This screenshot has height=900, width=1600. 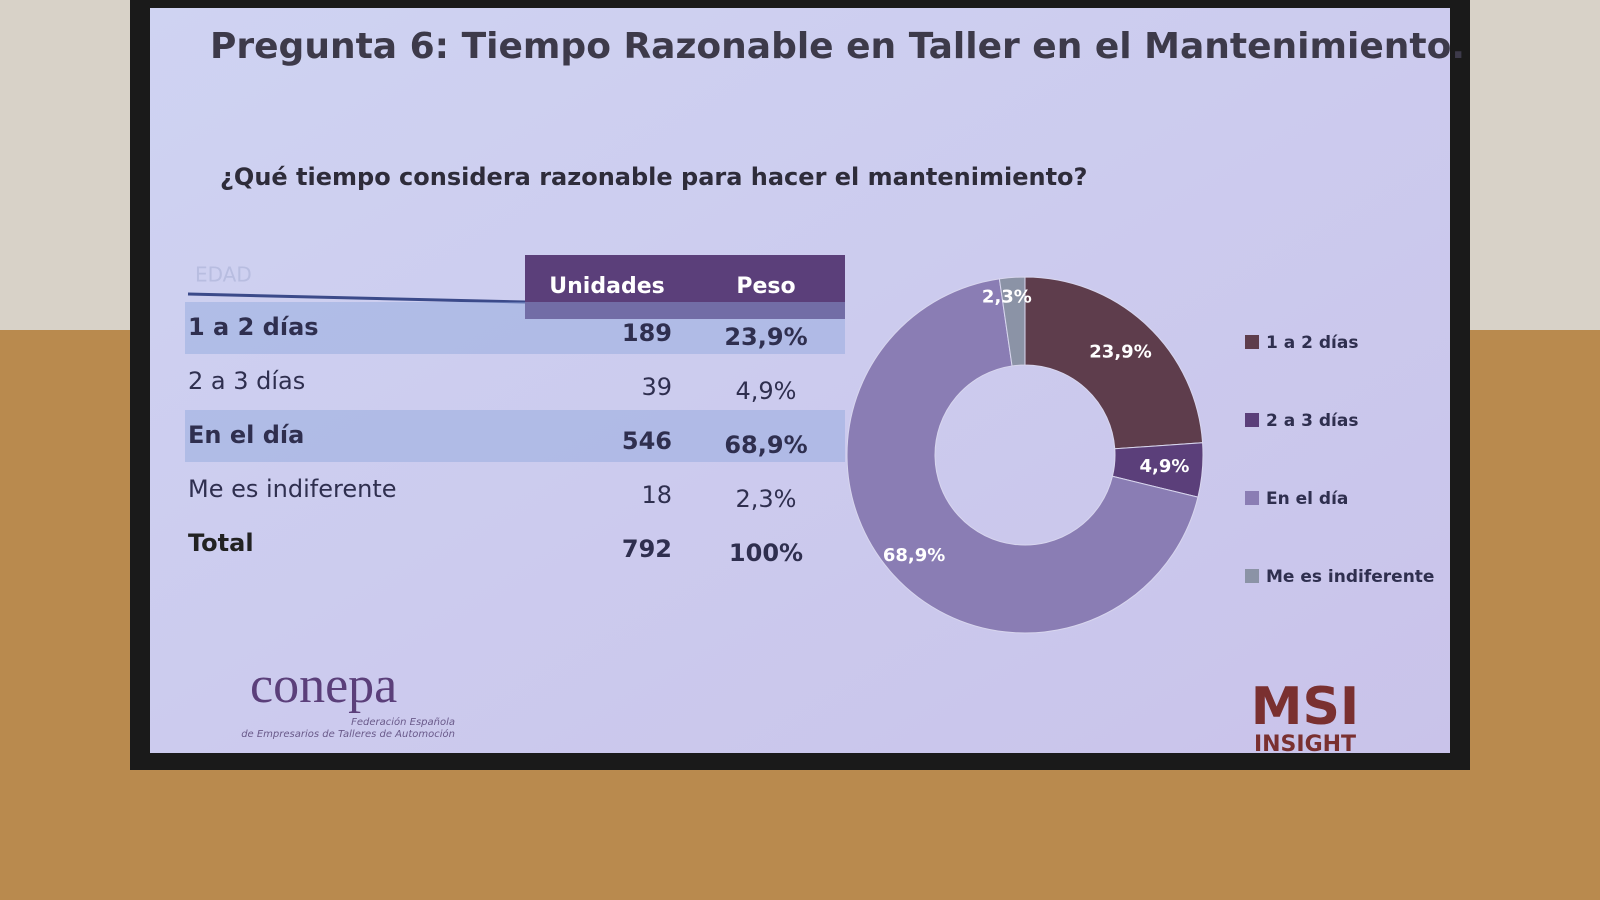 What do you see at coordinates (647, 549) in the screenshot?
I see `cell-units: 792` at bounding box center [647, 549].